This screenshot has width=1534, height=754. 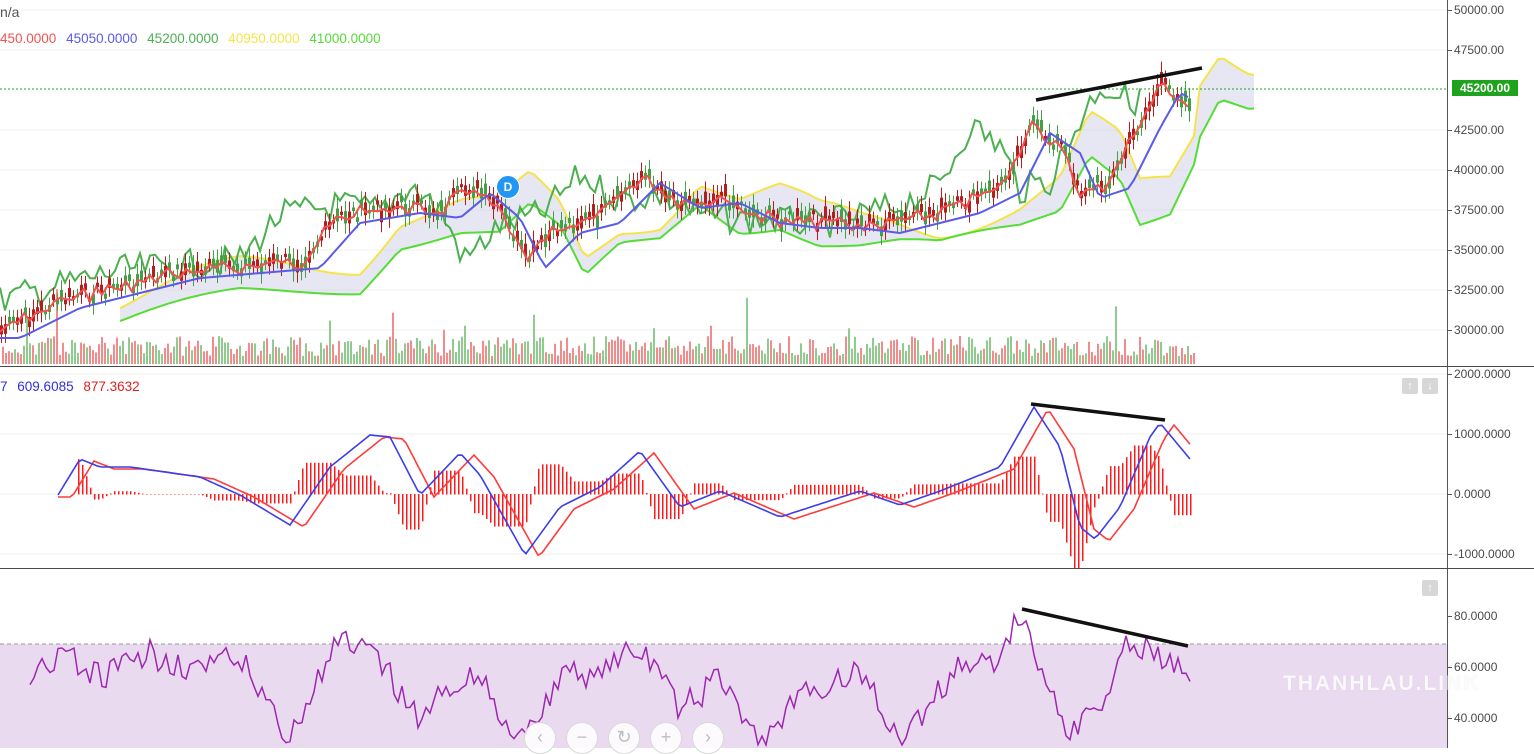 I want to click on move-pane-down-button: ↓, so click(x=1430, y=386).